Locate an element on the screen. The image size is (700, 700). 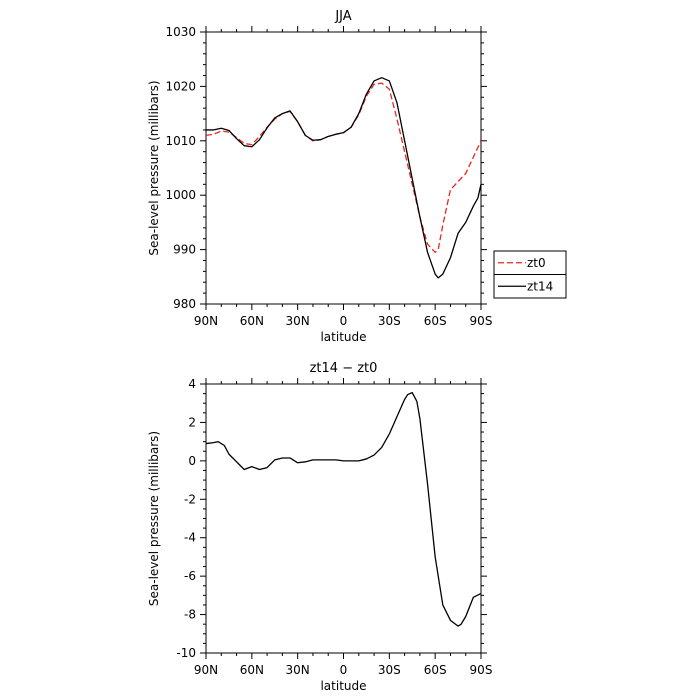
series-line-zt14 is located at coordinates (344, 178).